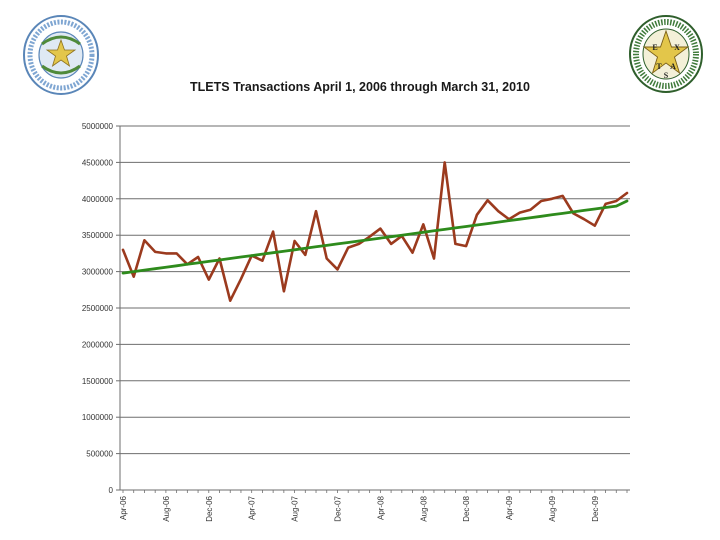  Describe the element at coordinates (673, 66) in the screenshot. I see `svg-text: A` at that location.